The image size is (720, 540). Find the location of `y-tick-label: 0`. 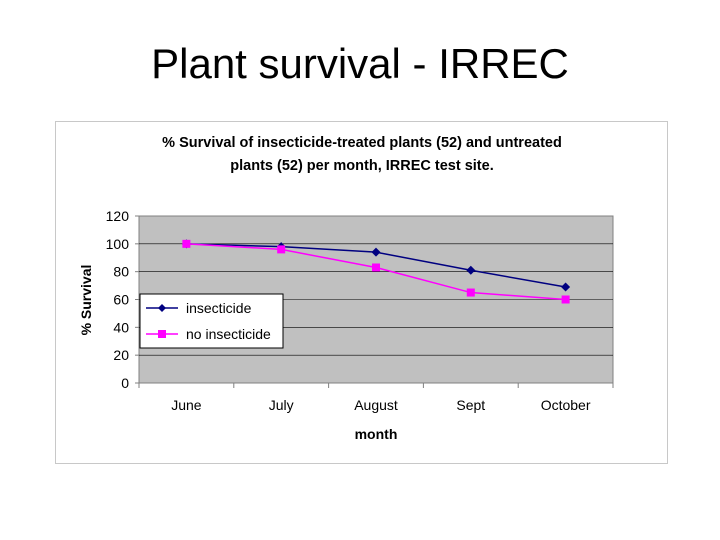

y-tick-label: 0 is located at coordinates (125, 383).